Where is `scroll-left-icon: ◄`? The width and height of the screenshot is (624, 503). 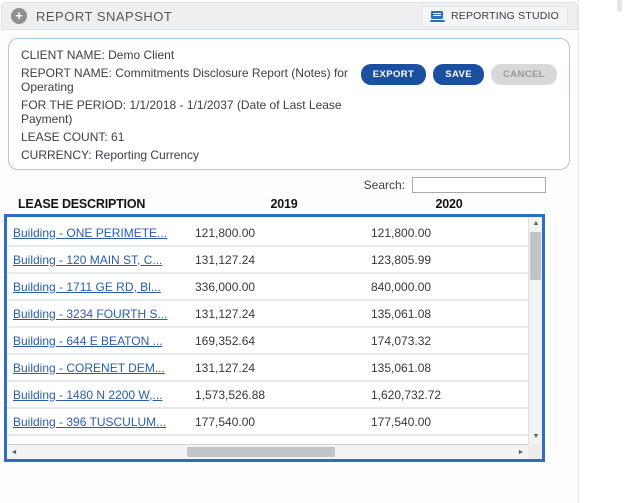 scroll-left-icon: ◄ is located at coordinates (14, 452).